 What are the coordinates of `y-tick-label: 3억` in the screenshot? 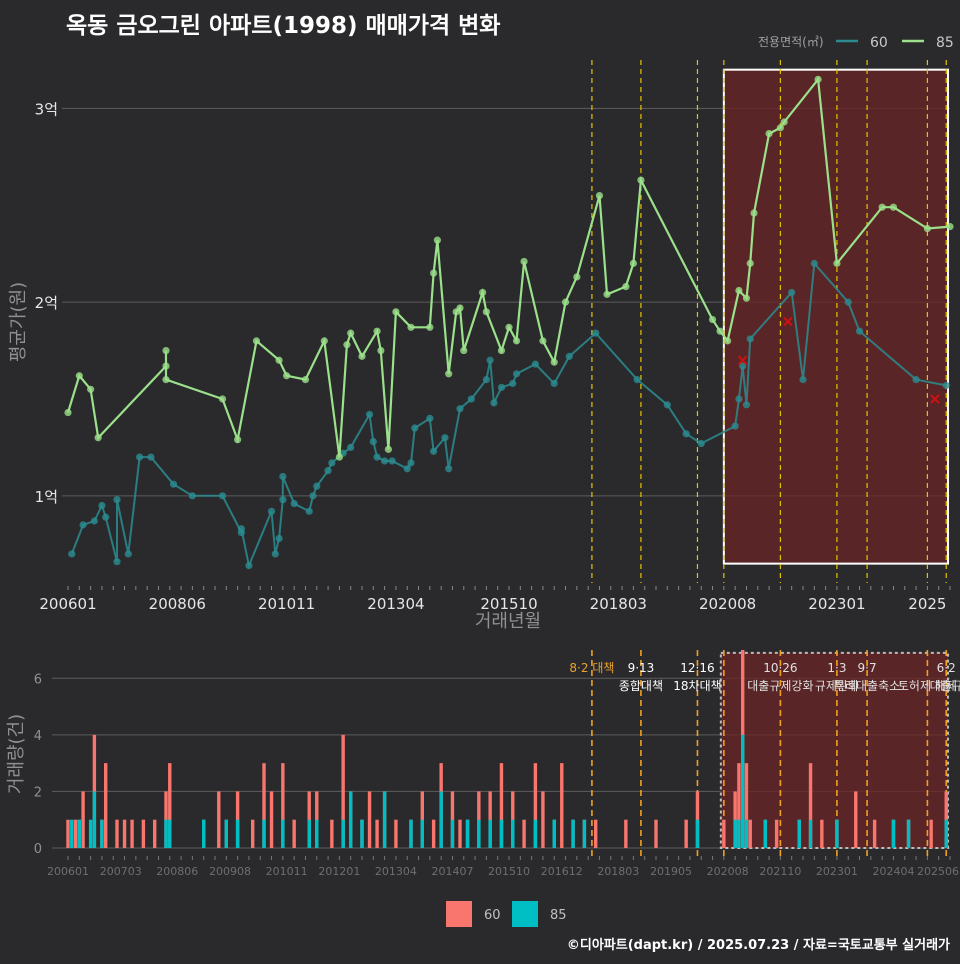 It's located at (46, 109).